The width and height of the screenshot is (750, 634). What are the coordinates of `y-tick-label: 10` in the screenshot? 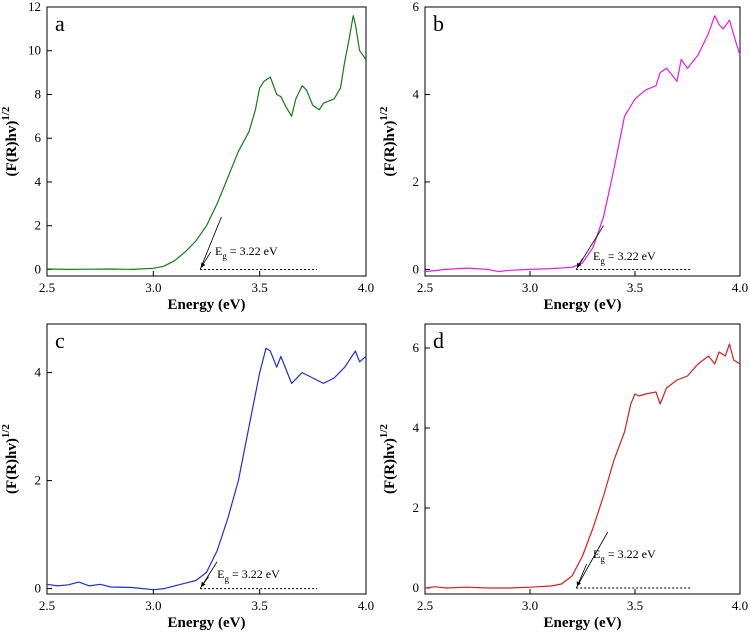 It's located at (34, 50).